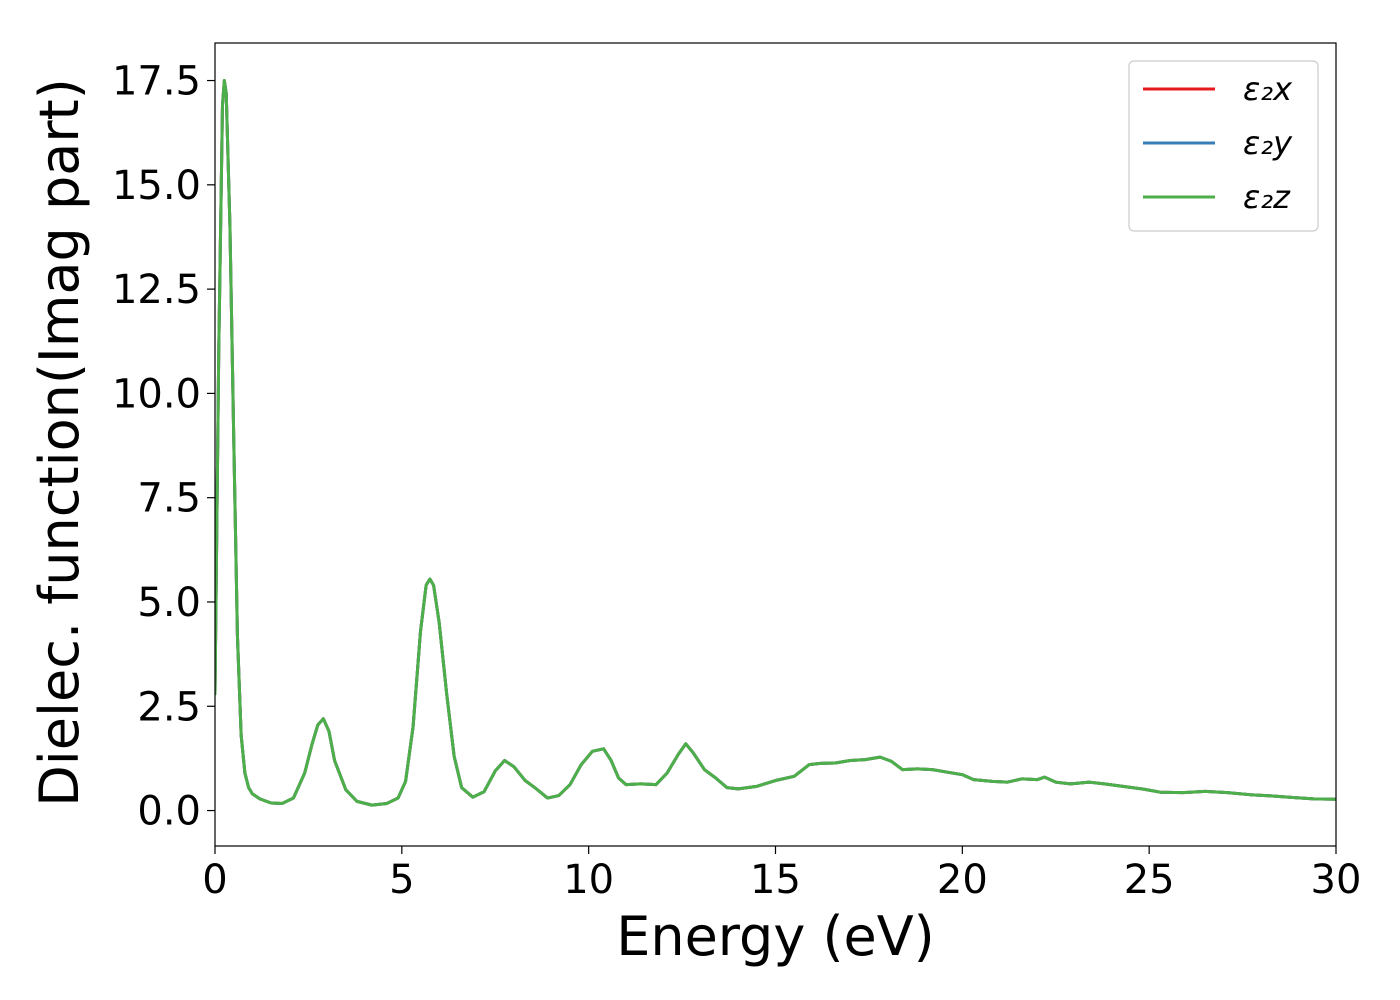 This screenshot has height=1000, width=1400. I want to click on x-tick-label: 15, so click(775, 880).